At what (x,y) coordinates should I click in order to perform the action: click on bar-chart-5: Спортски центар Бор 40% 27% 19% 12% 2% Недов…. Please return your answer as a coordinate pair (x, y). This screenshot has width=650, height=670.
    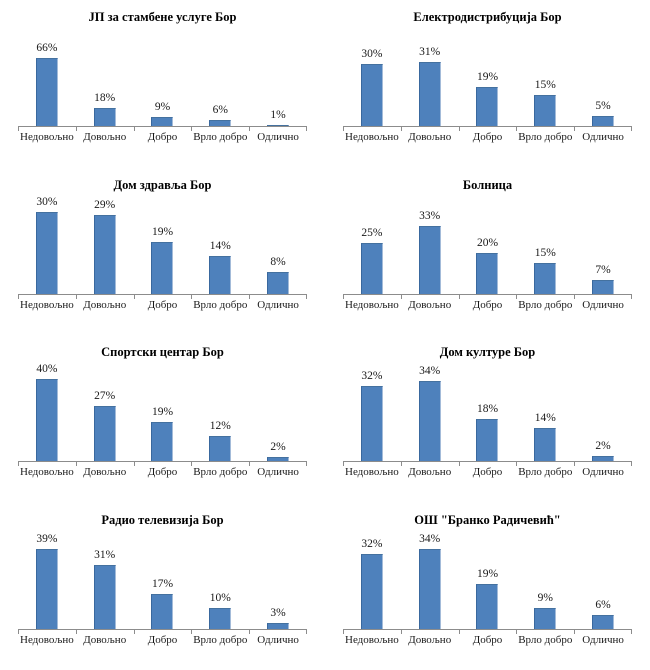
    Looking at the image, I should click on (162, 419).